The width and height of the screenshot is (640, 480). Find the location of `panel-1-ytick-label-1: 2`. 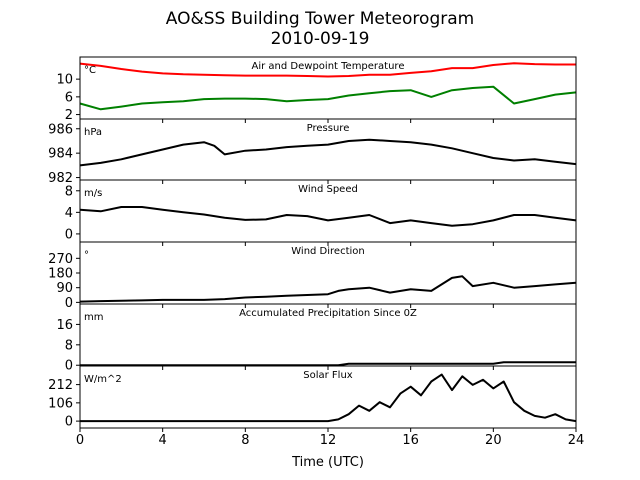

panel-1-ytick-label-1: 2 is located at coordinates (69, 115).